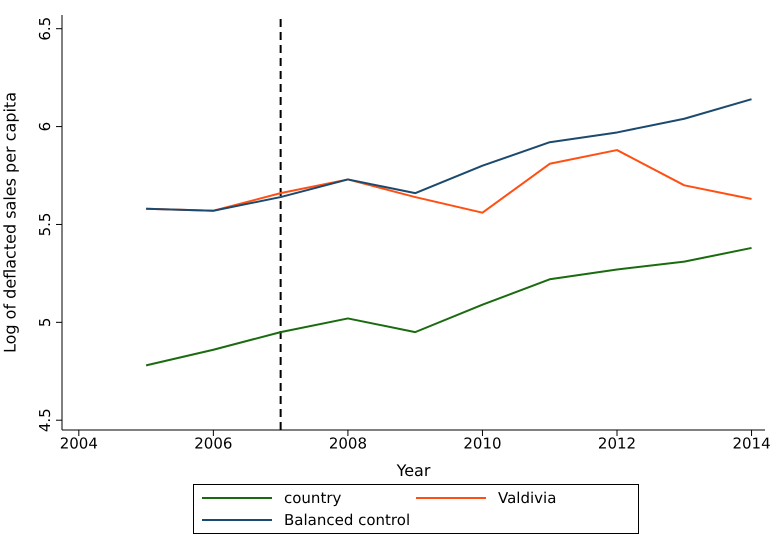  Describe the element at coordinates (413, 470) in the screenshot. I see `x-axis-title: Year` at that location.